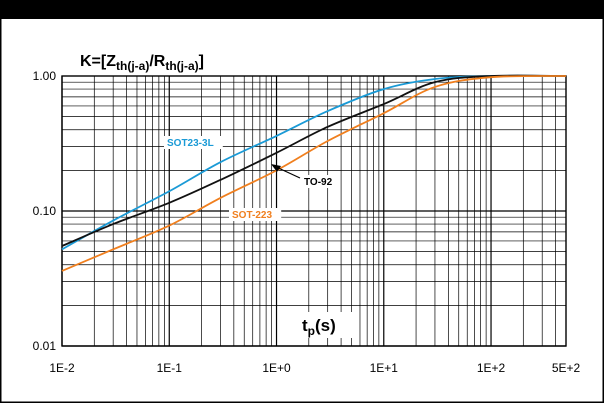  I want to click on x-tick-label: 1E+2, so click(491, 368).